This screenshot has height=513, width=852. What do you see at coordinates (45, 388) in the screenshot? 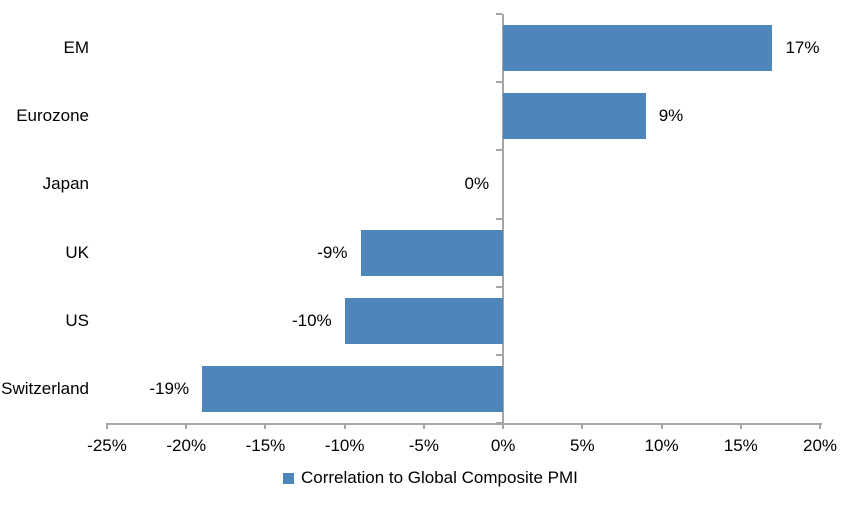
I see `category-label-switzerland: Switzerland` at bounding box center [45, 388].